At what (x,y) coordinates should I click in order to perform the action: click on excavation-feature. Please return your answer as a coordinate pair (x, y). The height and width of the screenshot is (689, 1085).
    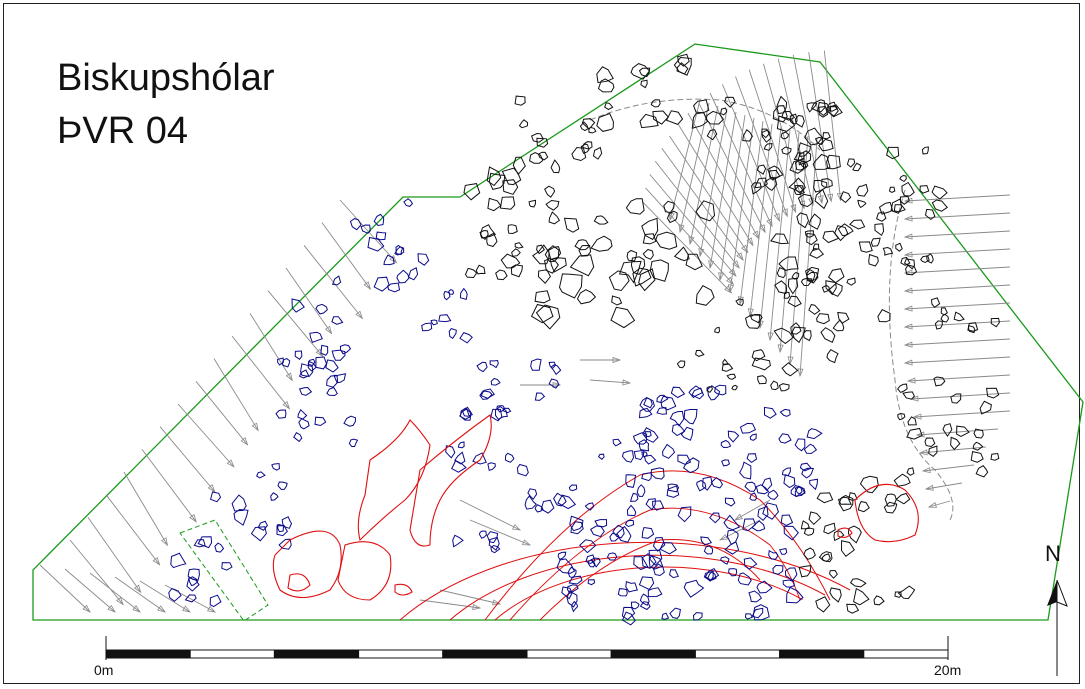
    Looking at the image, I should click on (450, 480).